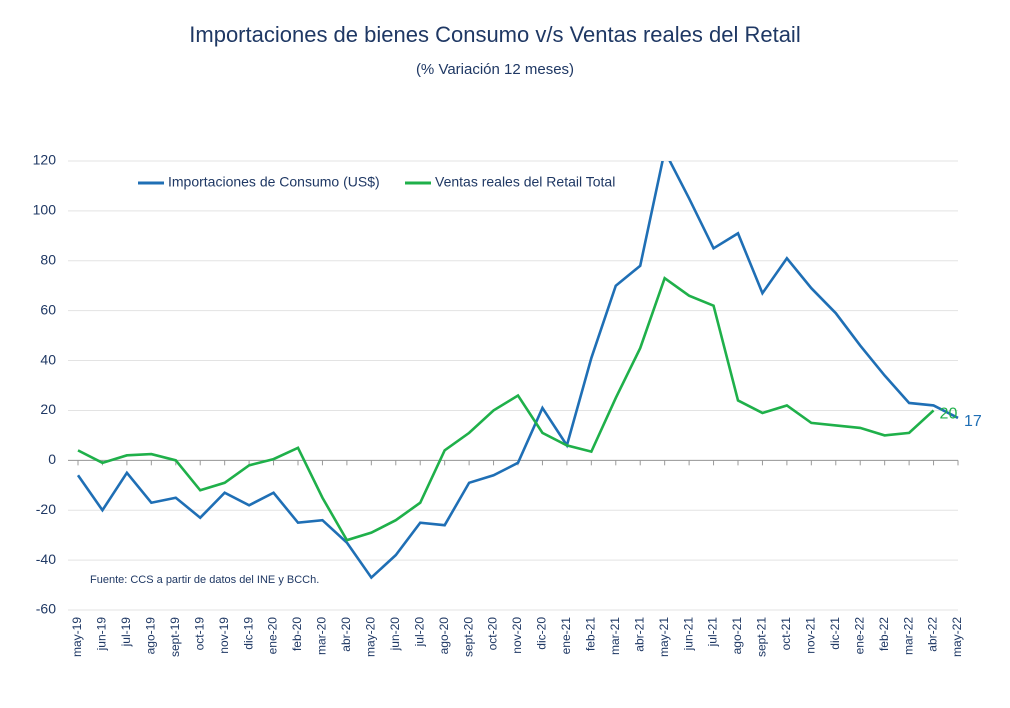 The height and width of the screenshot is (708, 1010). What do you see at coordinates (274, 182) in the screenshot?
I see `legend-label: Importaciones de Consumo (US$)` at bounding box center [274, 182].